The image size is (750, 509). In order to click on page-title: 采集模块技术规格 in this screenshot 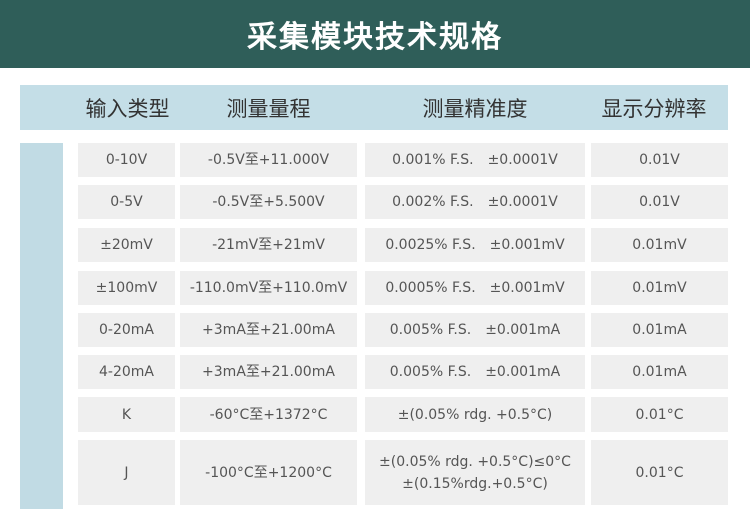, I will do `click(375, 34)`.